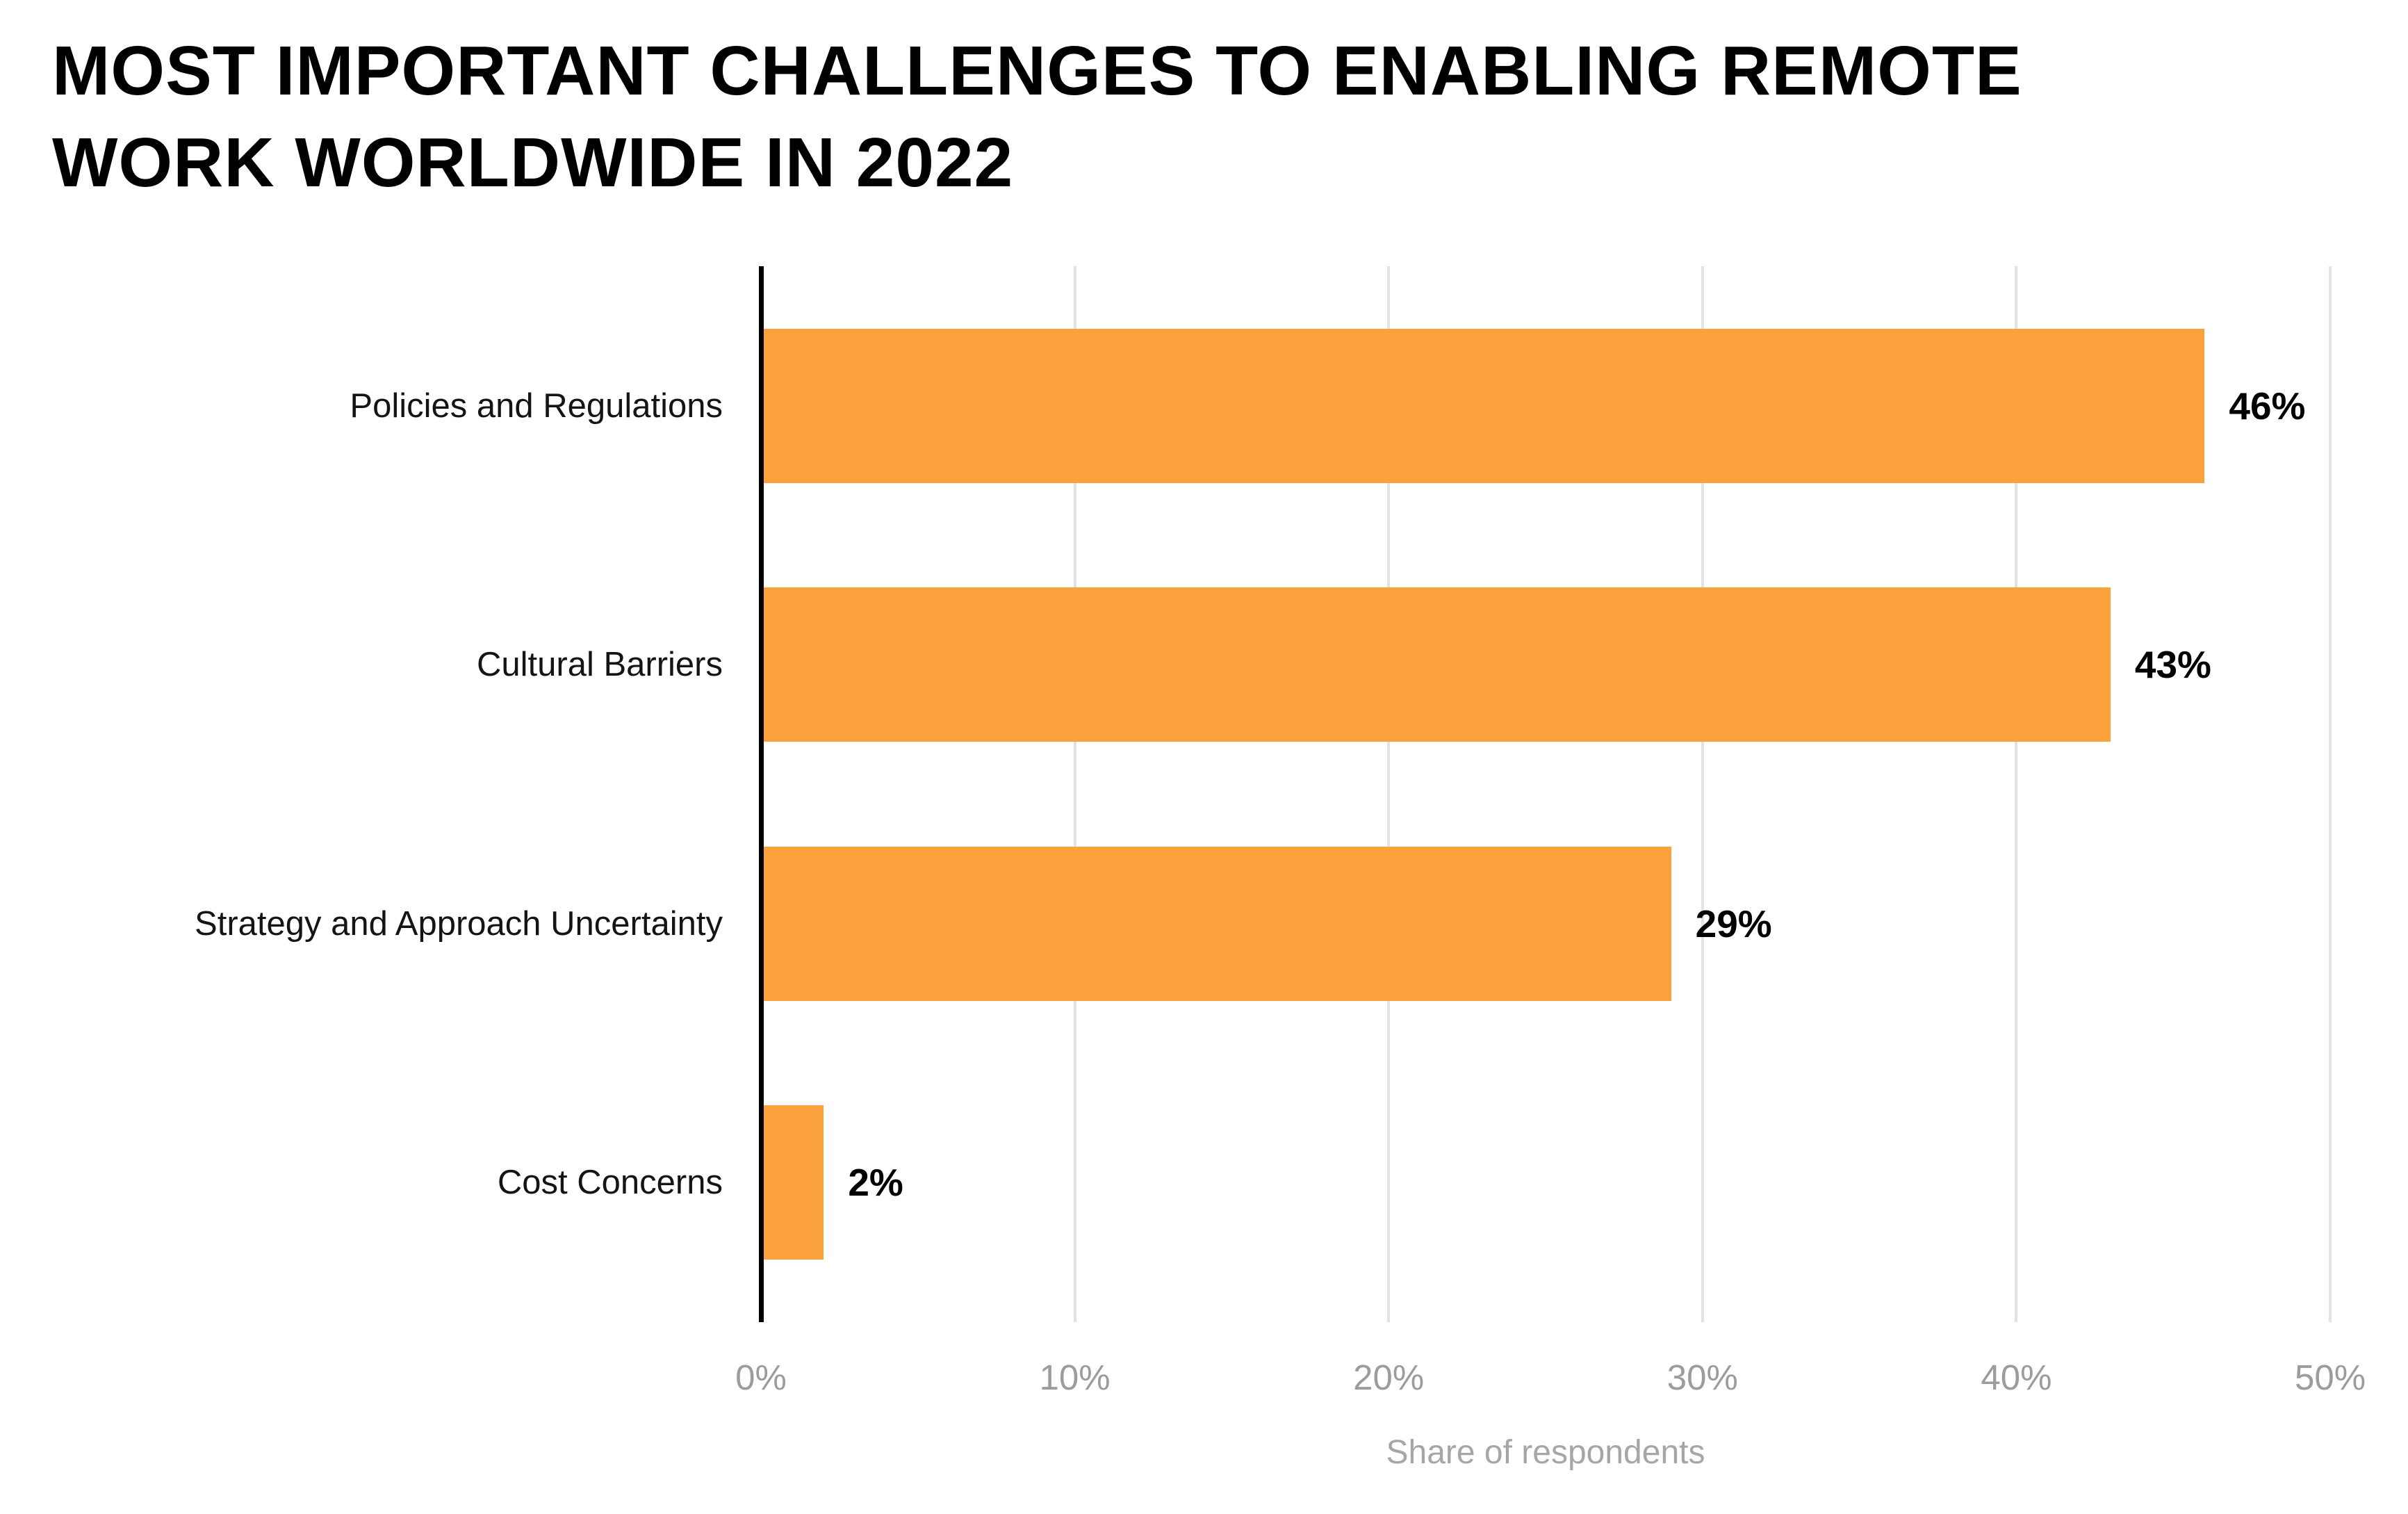 The width and height of the screenshot is (2408, 1514). What do you see at coordinates (600, 664) in the screenshot?
I see `category-label: Cultural Barriers` at bounding box center [600, 664].